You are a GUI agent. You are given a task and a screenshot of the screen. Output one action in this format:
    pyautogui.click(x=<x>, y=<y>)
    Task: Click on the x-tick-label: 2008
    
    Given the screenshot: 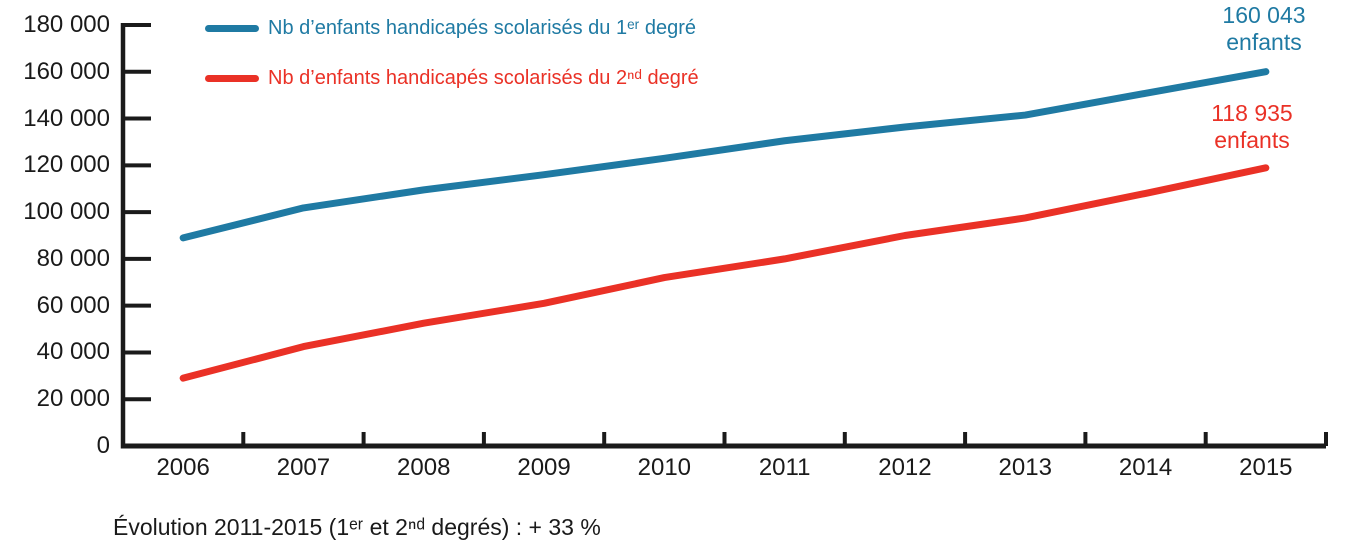 What is the action you would take?
    pyautogui.click(x=424, y=467)
    